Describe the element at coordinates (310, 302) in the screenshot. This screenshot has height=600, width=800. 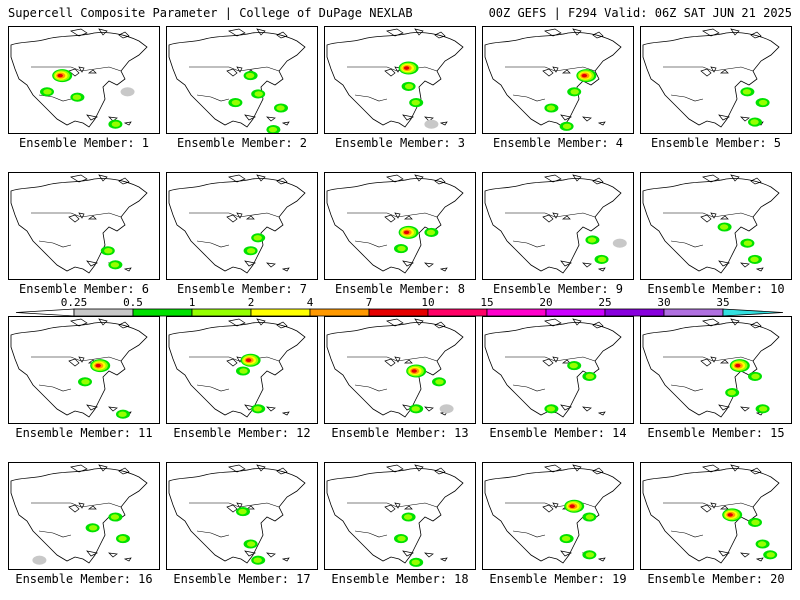
I see `colorbar-tick-label: 4` at that location.